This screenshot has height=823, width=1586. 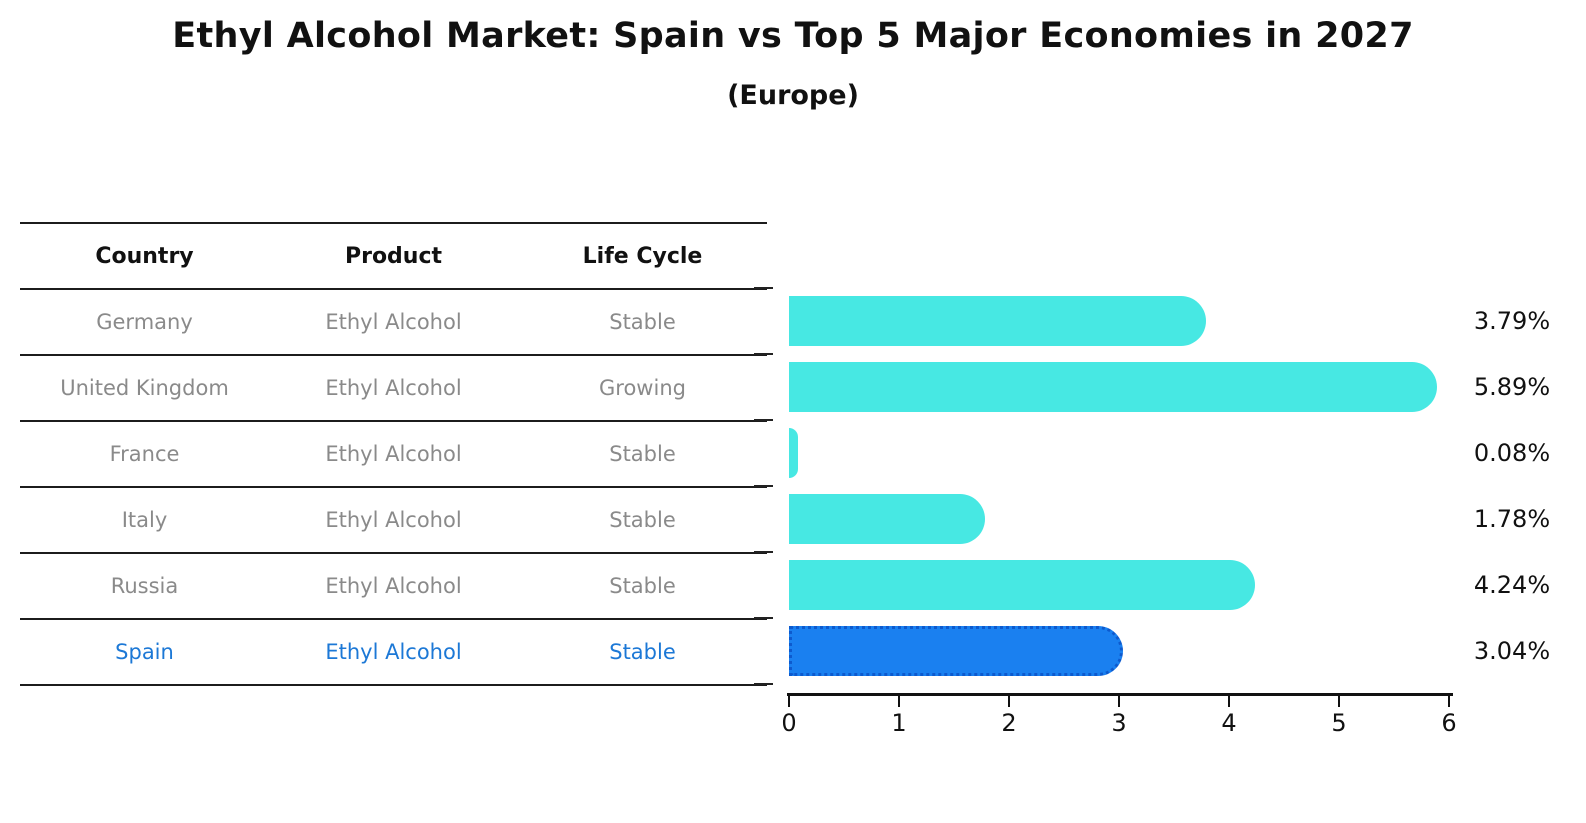 I want to click on table-header-country: Country, so click(x=144, y=256).